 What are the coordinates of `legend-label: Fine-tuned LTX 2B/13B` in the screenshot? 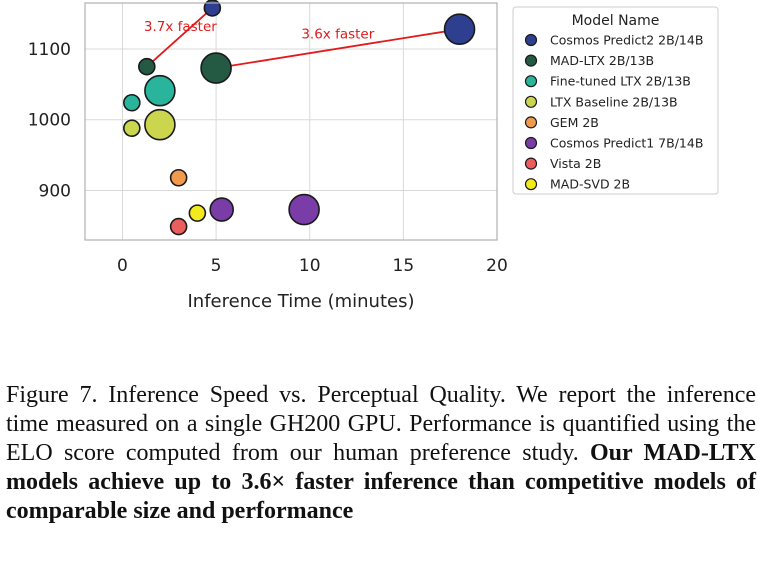 It's located at (620, 81).